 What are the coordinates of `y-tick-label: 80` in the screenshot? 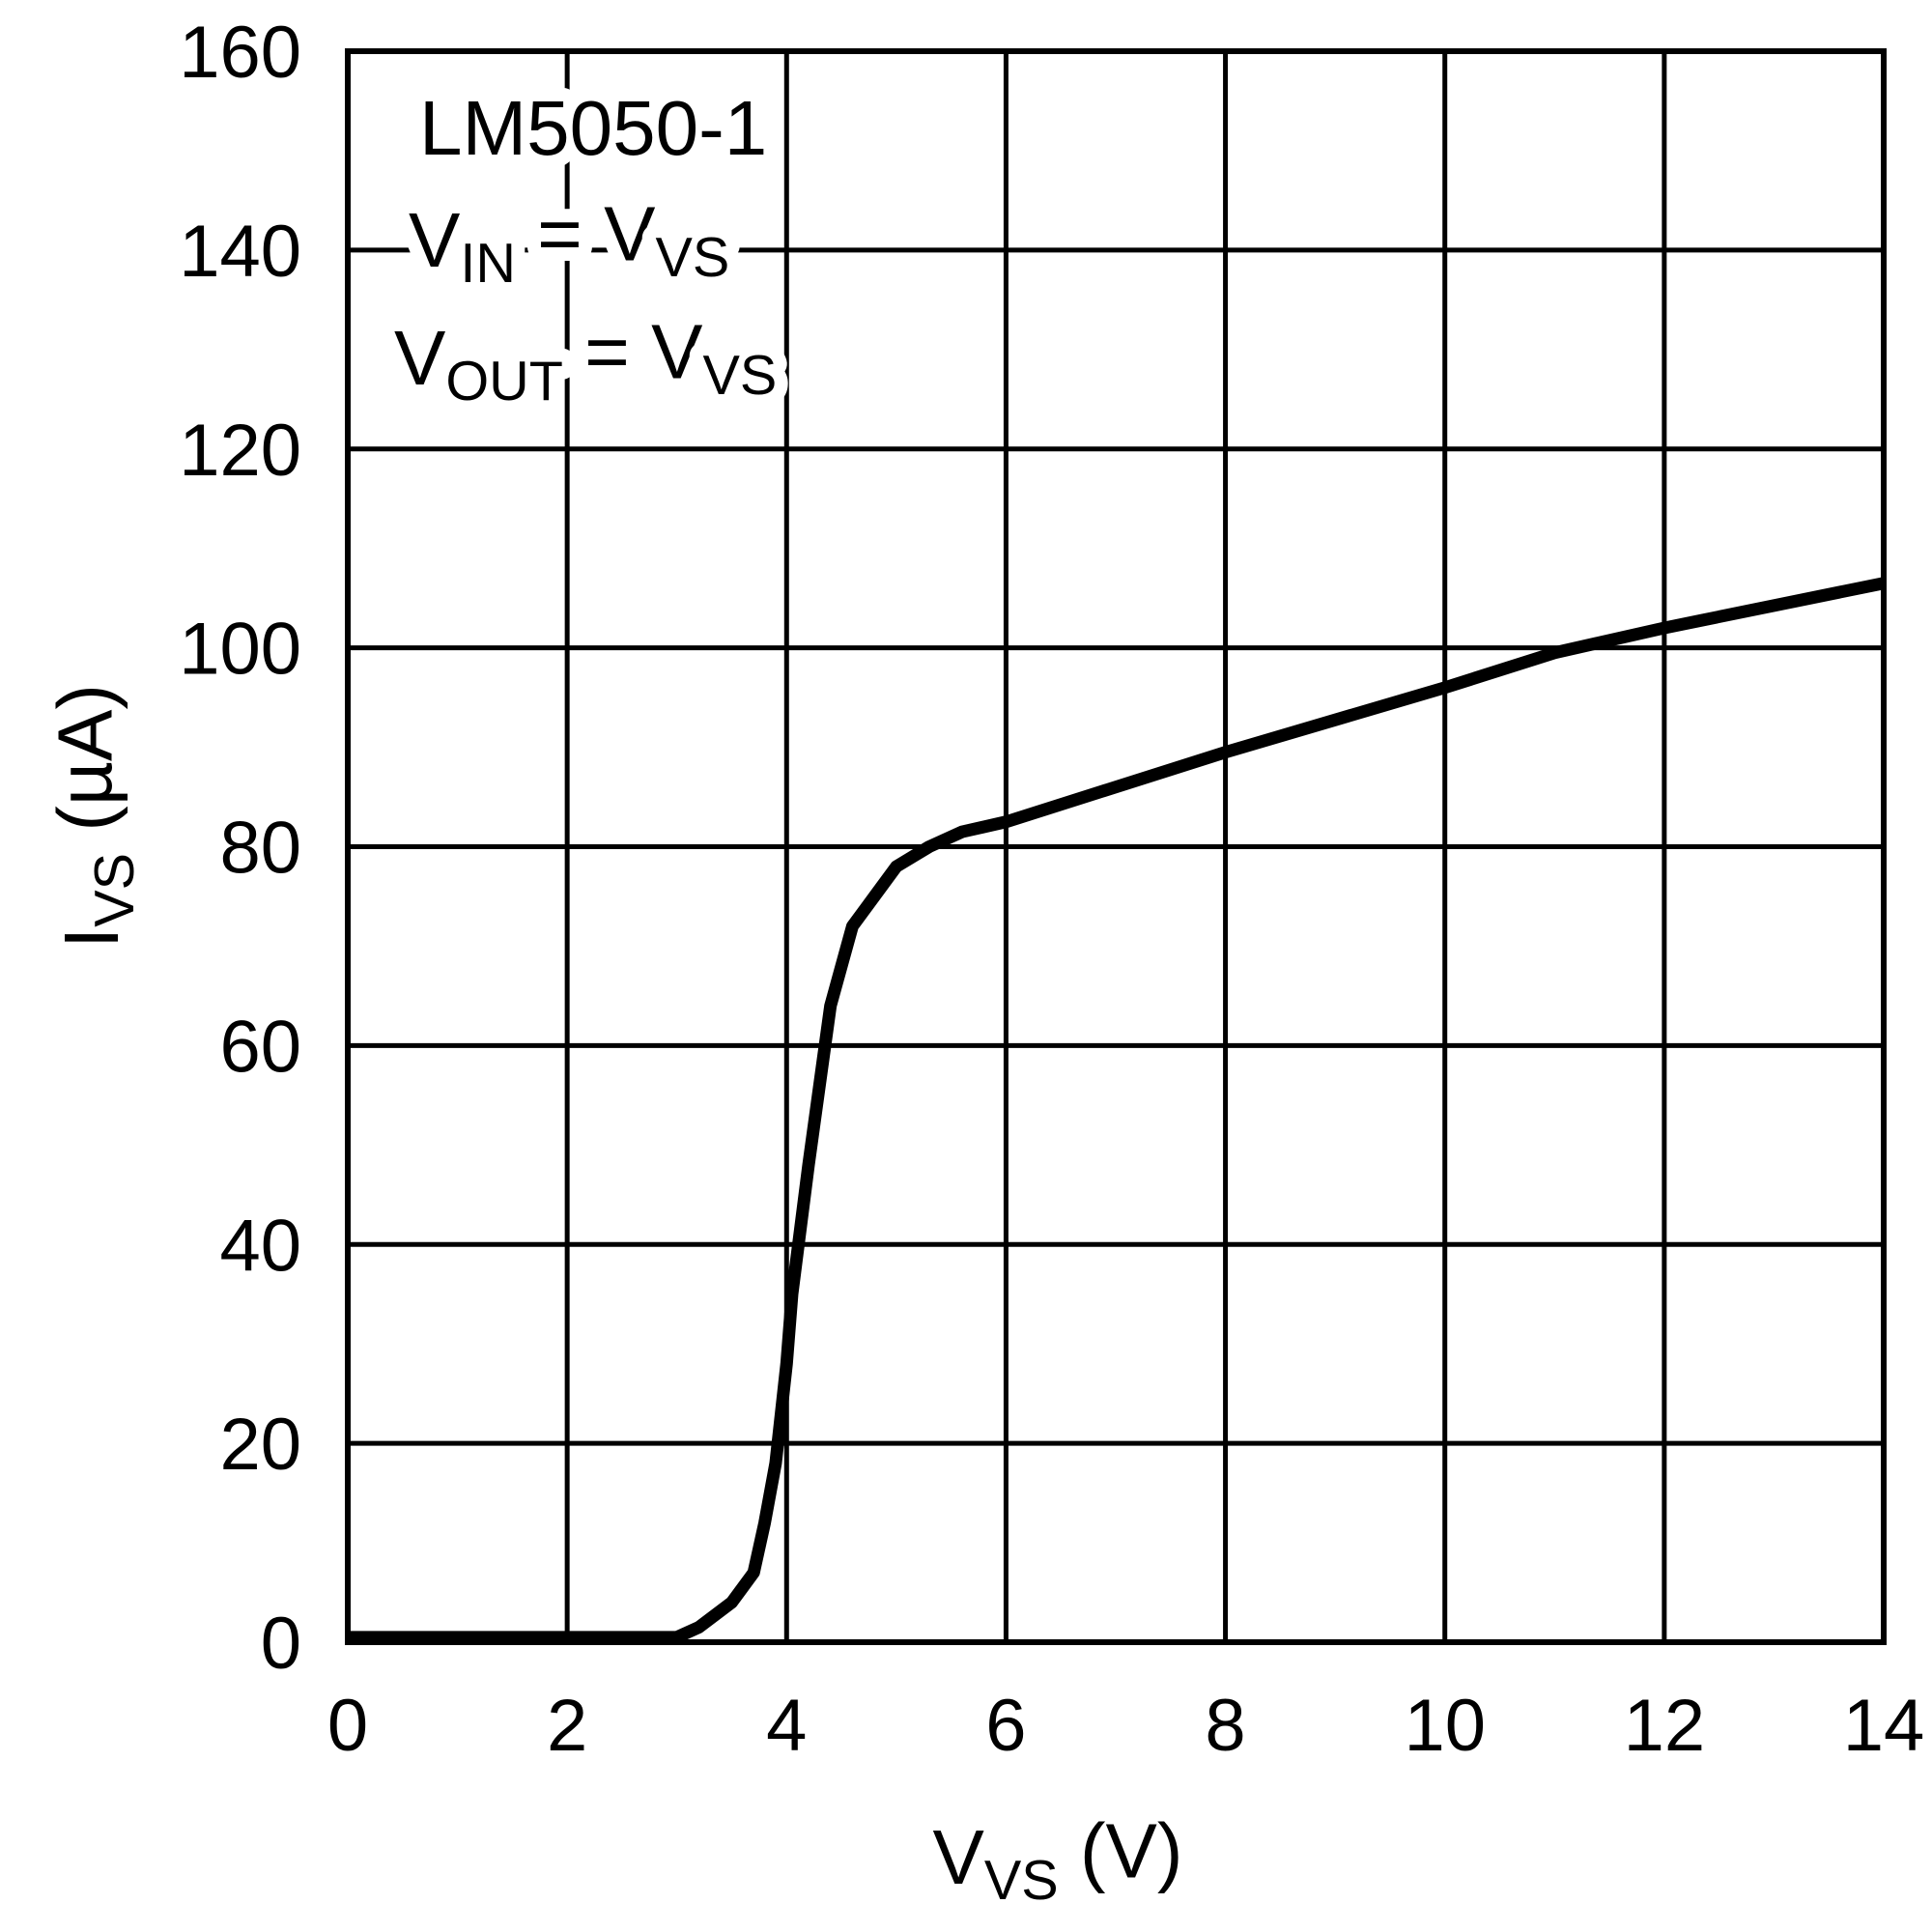 It's located at (260, 849).